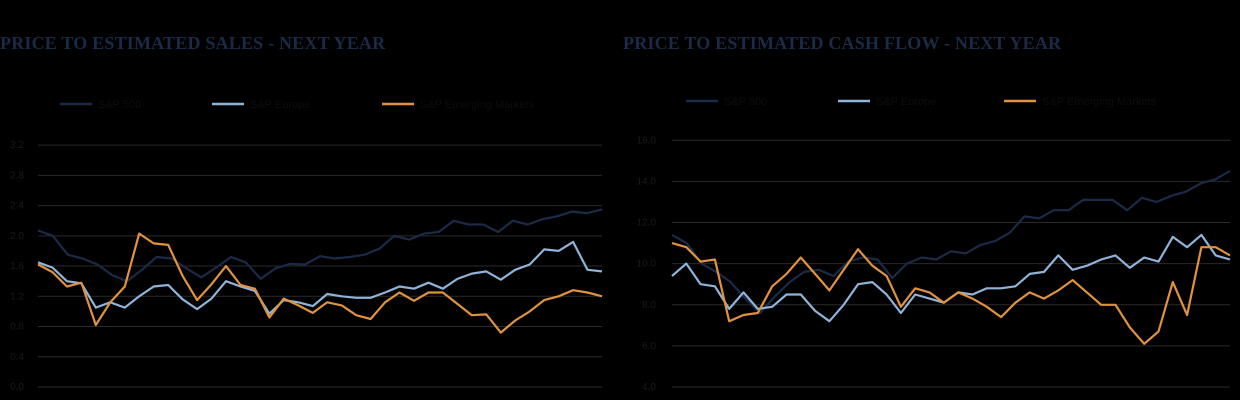 This screenshot has width=1240, height=400. I want to click on y-tick-label: 1.2, so click(17, 296).